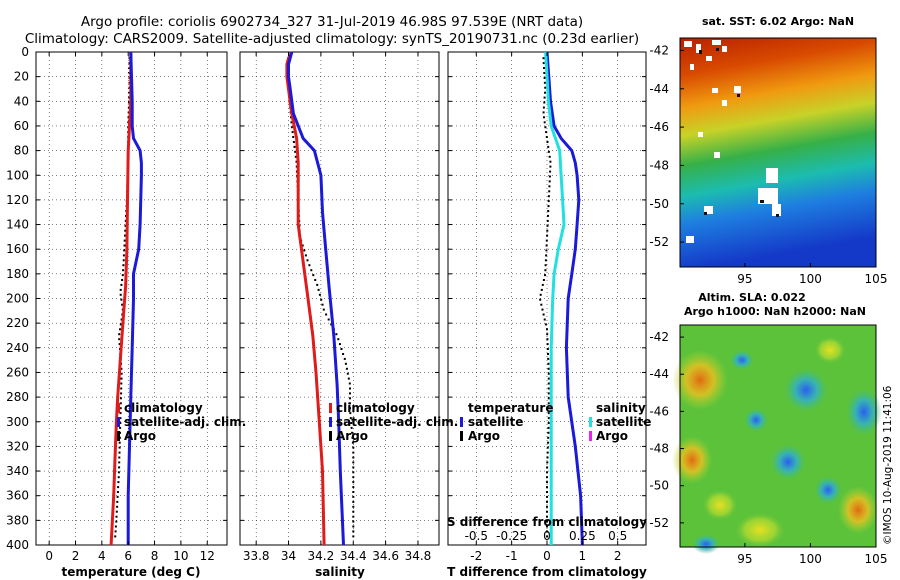 Image resolution: width=900 pixels, height=580 pixels. Describe the element at coordinates (163, 408) in the screenshot. I see `legend-climatology-label: climatology` at that location.